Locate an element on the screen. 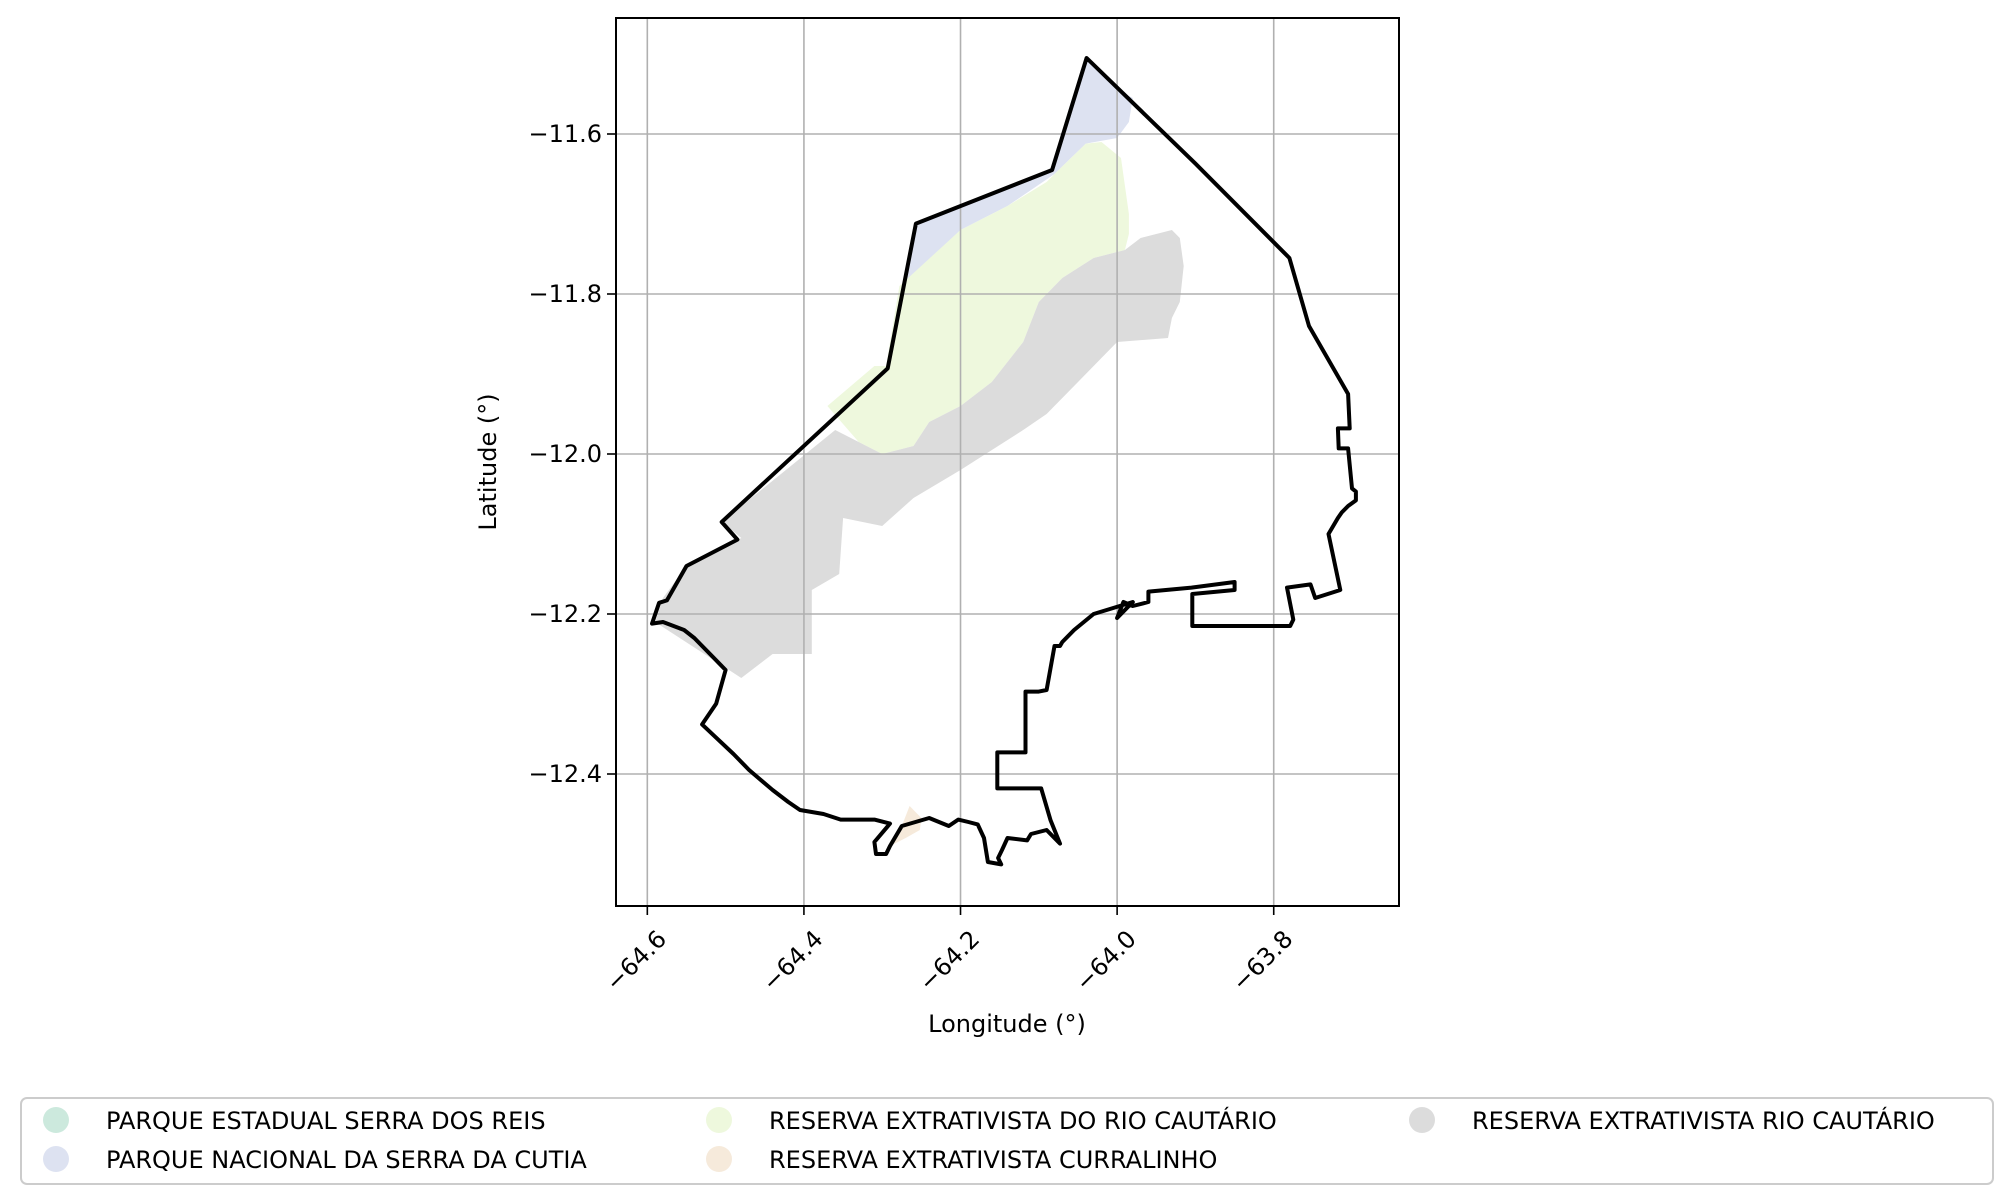  x-axis-label: Longitude (°) is located at coordinates (1007, 1024).